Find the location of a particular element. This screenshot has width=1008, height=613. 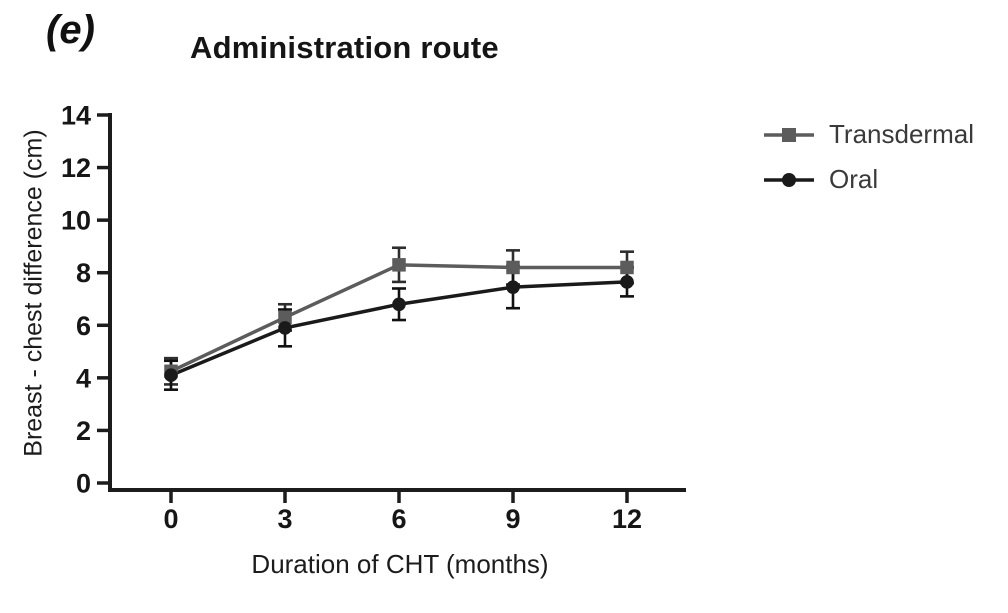

x-tick-label: 3 is located at coordinates (284, 519).